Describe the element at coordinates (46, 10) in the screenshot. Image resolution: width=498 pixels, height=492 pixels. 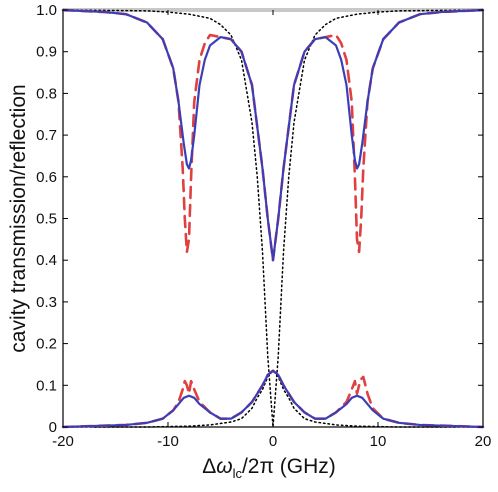
I see `y-tick-label: 1.0` at that location.